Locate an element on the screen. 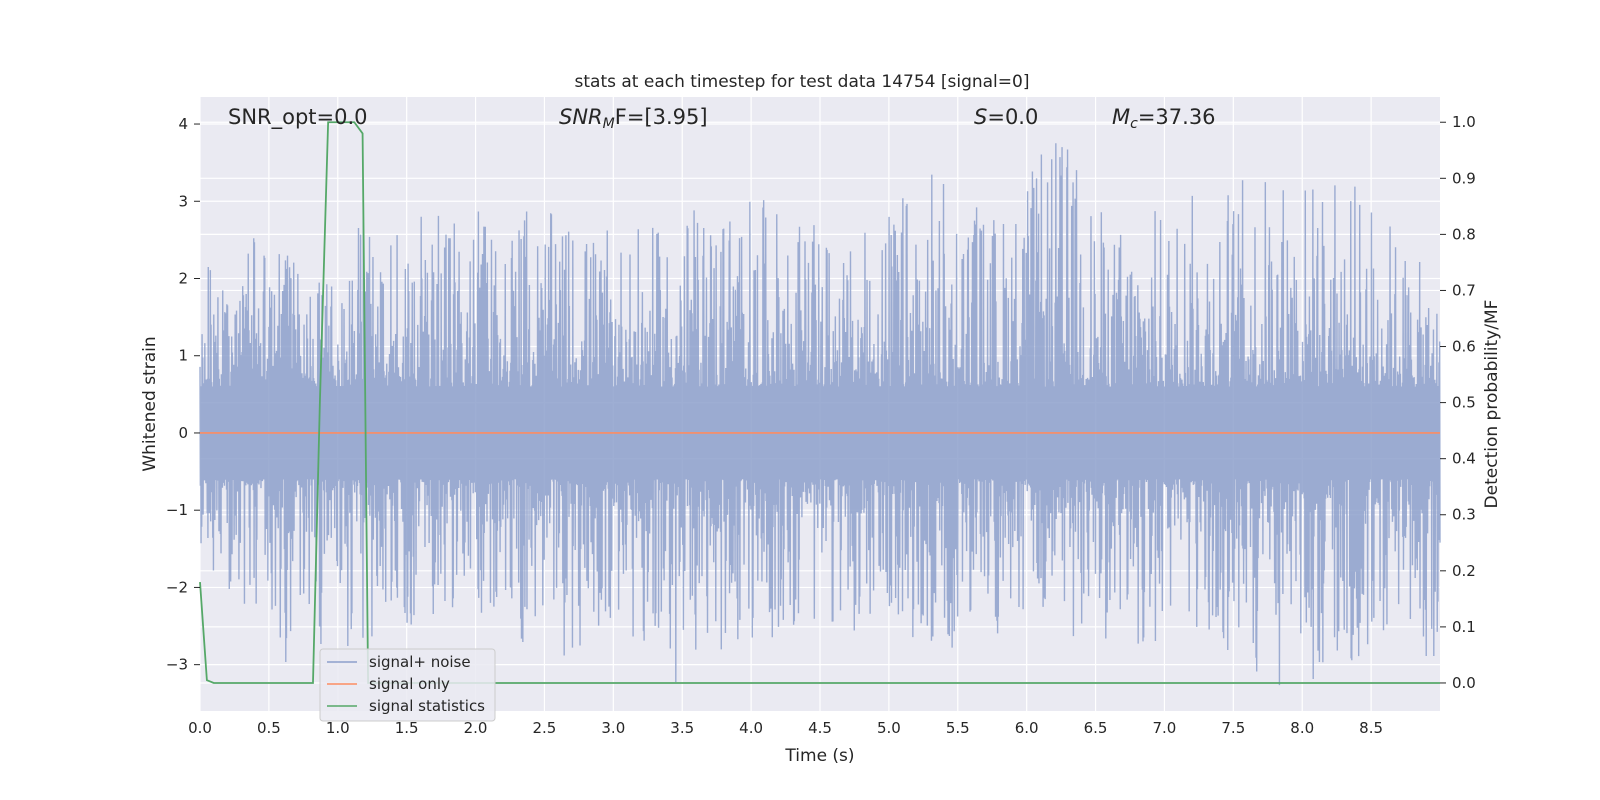  y-right-tick-label: 0.0 is located at coordinates (1464, 683).